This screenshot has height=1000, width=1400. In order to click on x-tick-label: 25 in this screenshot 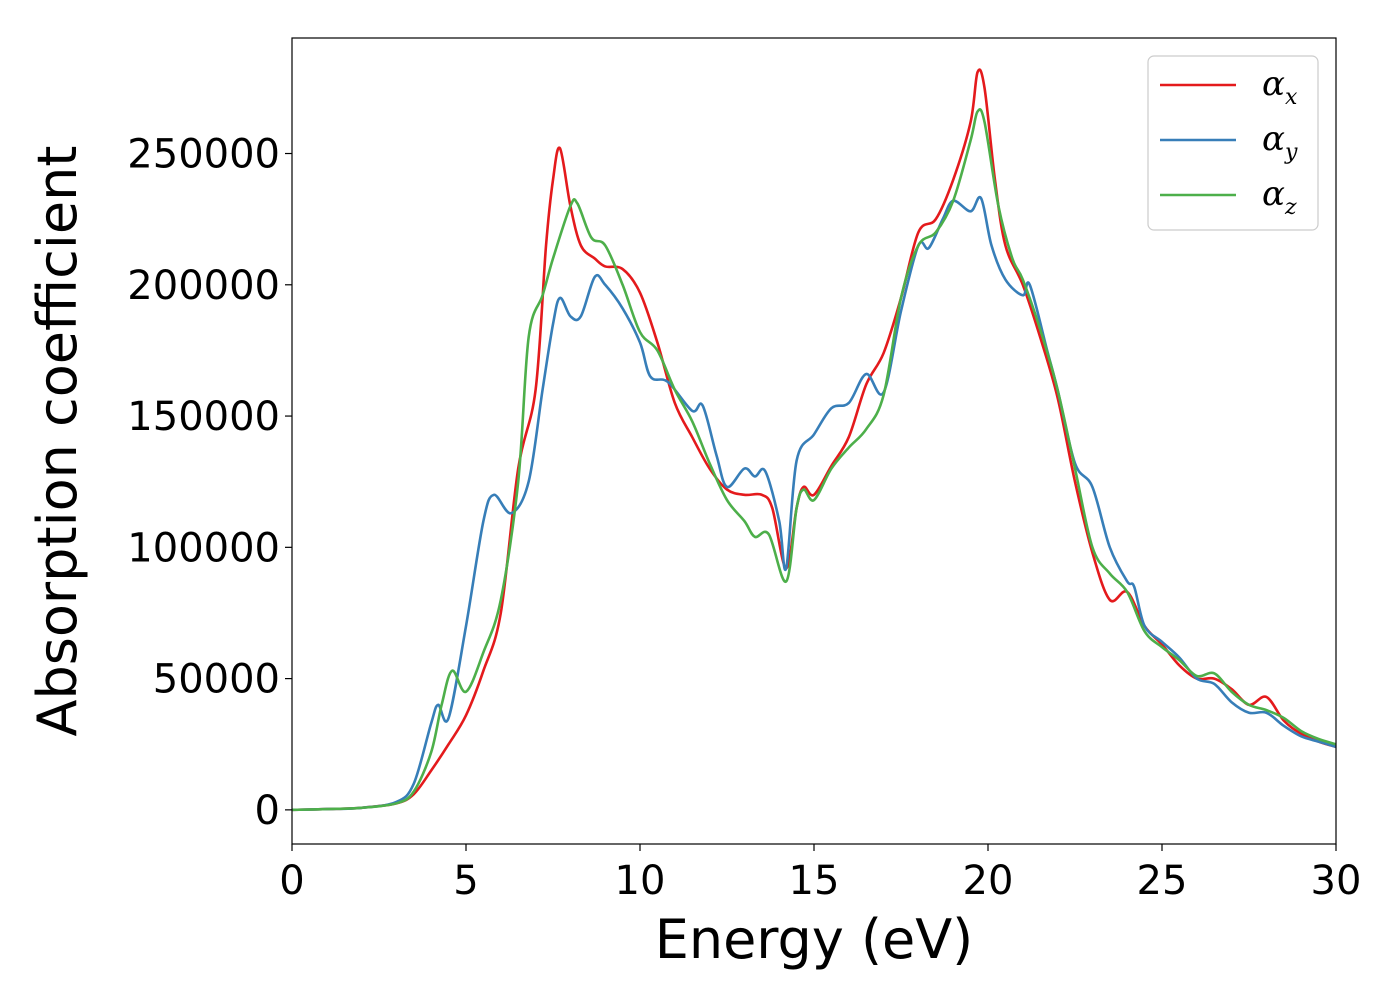, I will do `click(1162, 881)`.